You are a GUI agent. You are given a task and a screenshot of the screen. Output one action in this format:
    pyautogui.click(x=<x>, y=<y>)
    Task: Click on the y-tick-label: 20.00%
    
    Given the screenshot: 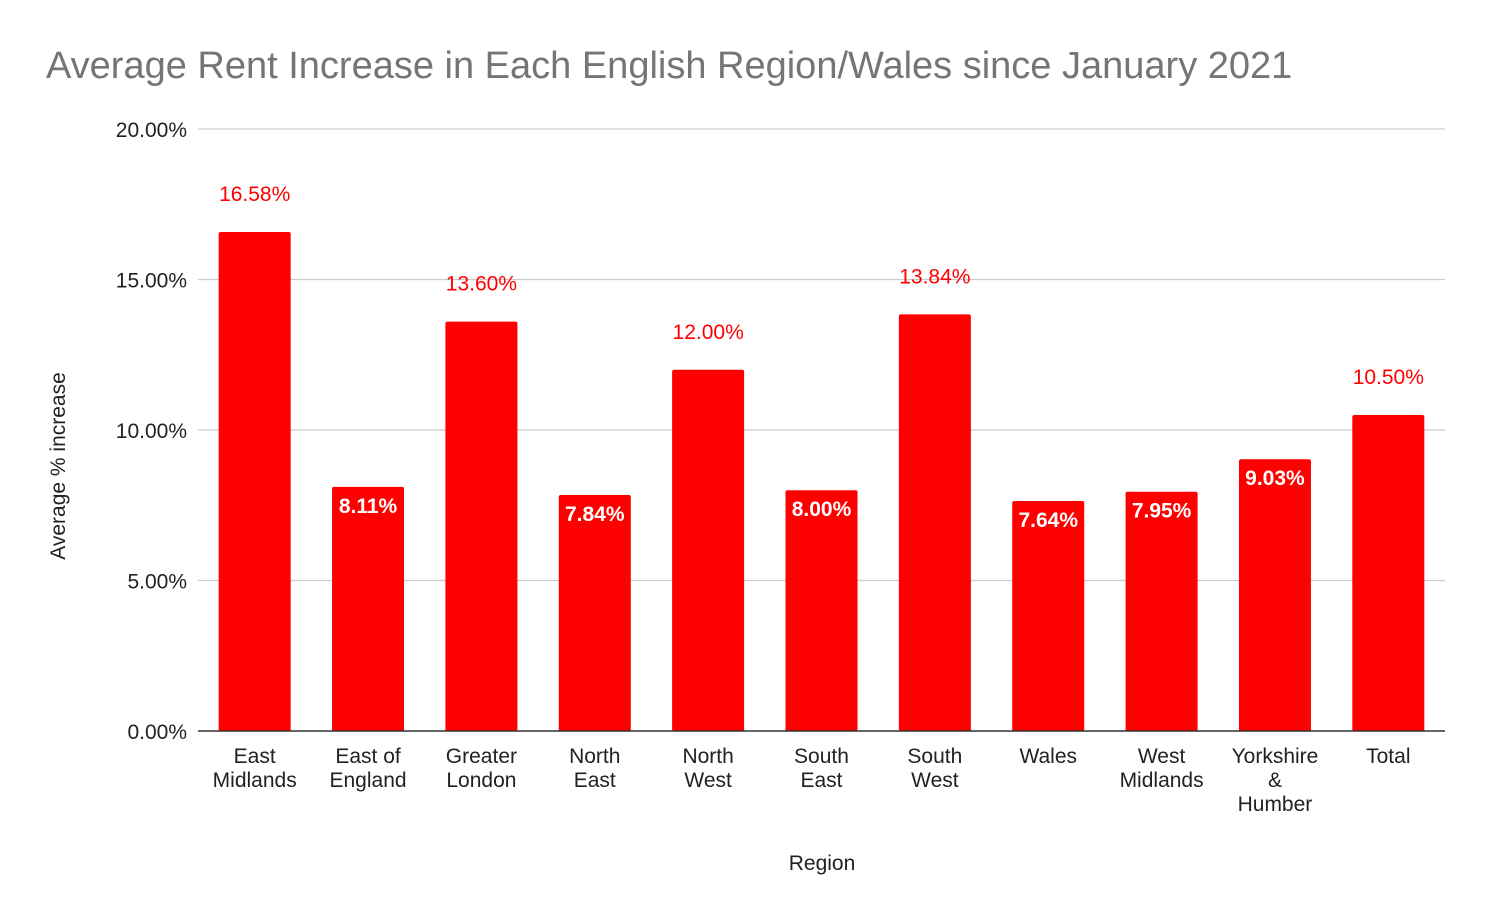 What is the action you would take?
    pyautogui.click(x=151, y=130)
    